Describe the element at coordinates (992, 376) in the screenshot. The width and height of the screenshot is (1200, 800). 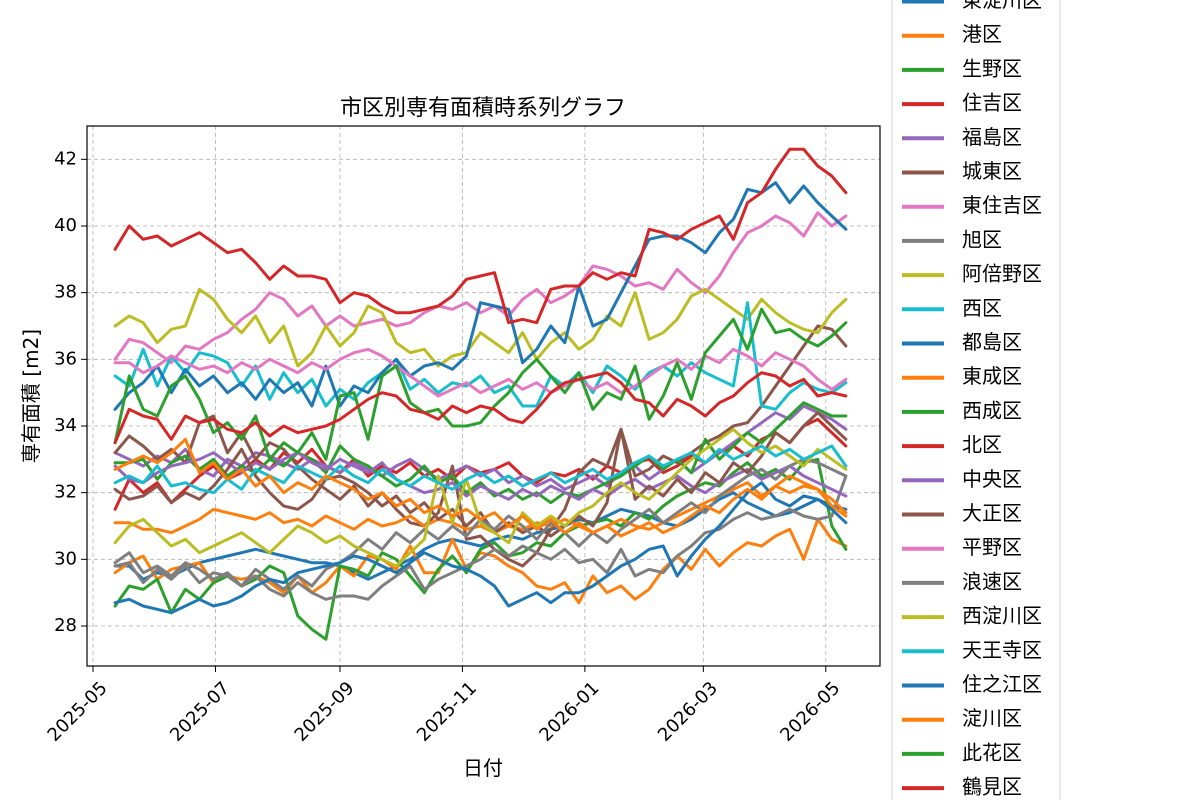
I see `legend-label: 東成区` at that location.